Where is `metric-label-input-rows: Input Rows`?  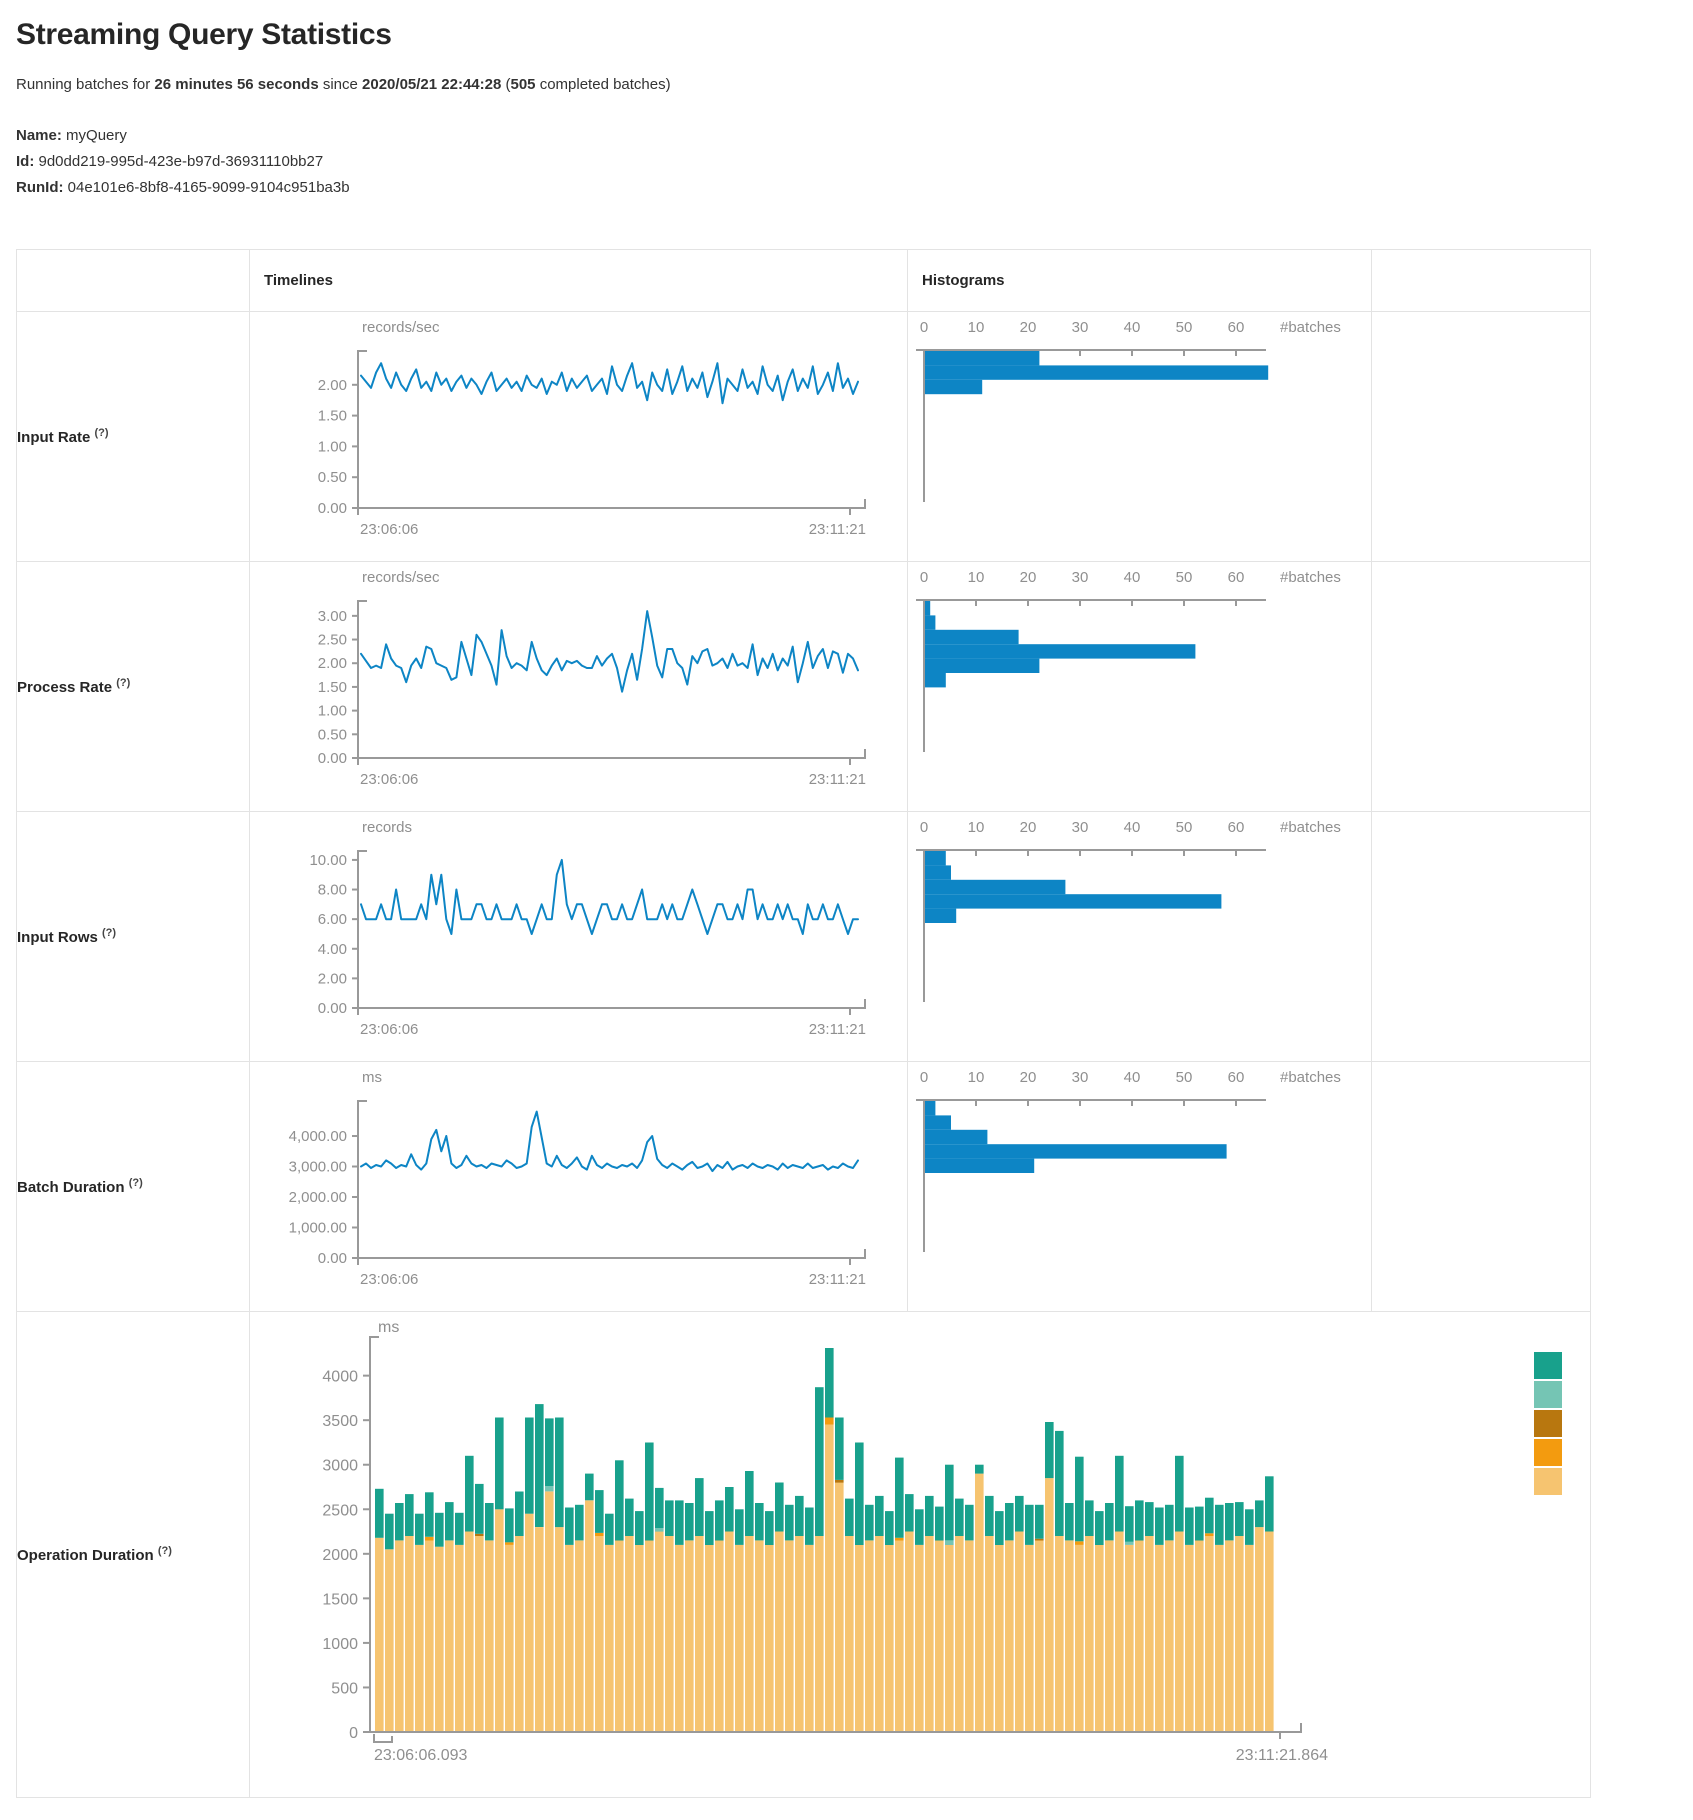 metric-label-input-rows: Input Rows is located at coordinates (57, 937).